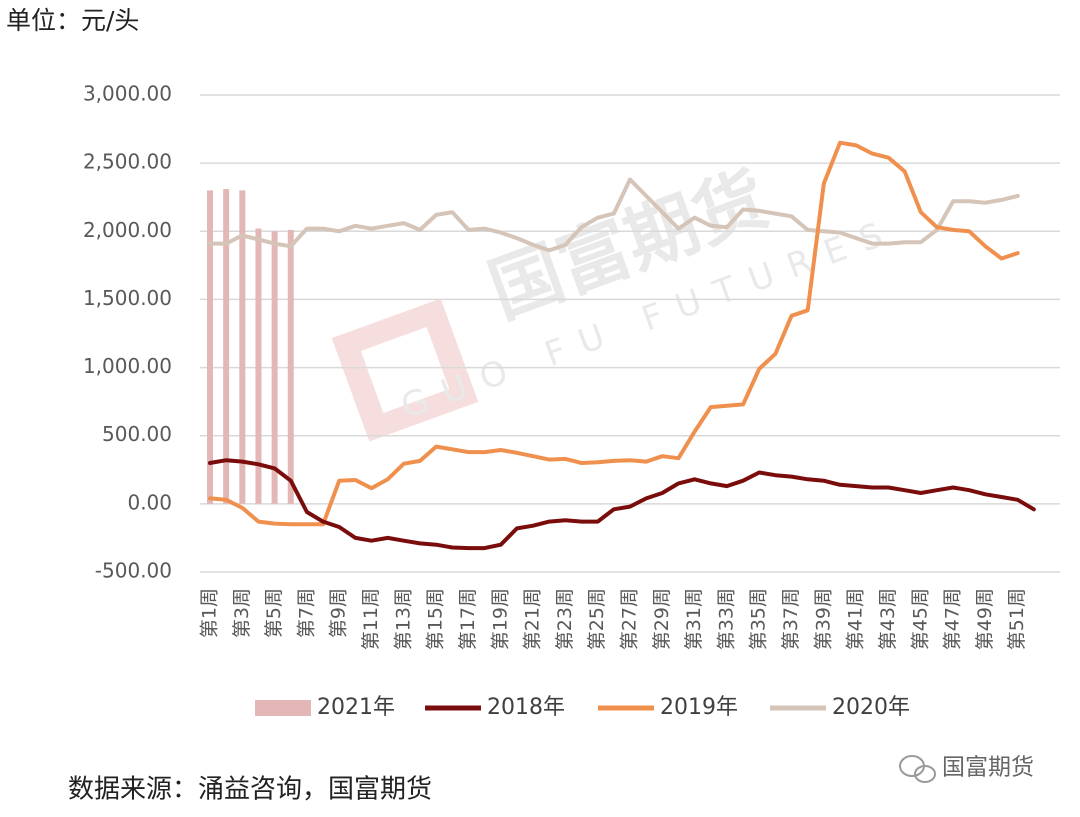 The image size is (1080, 817). Describe the element at coordinates (694, 619) in the screenshot. I see `x-tick-label: 第31周` at that location.